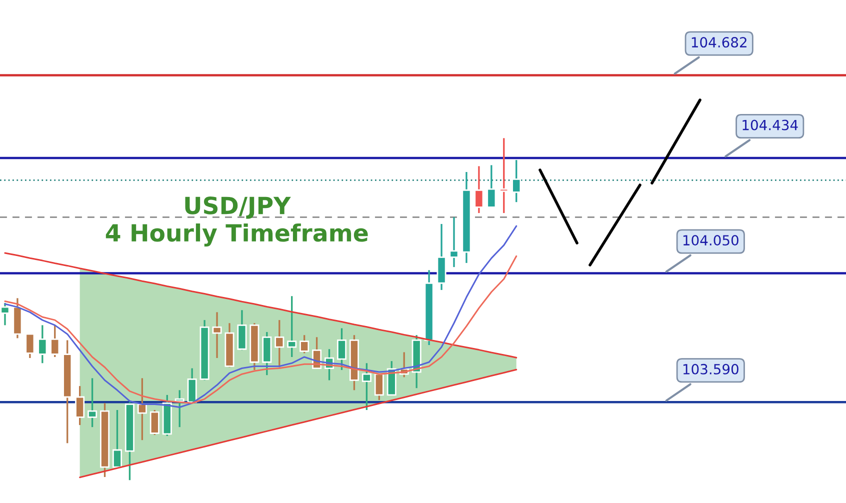 The height and width of the screenshot is (503, 846). I want to click on text: 103.590, so click(710, 369).